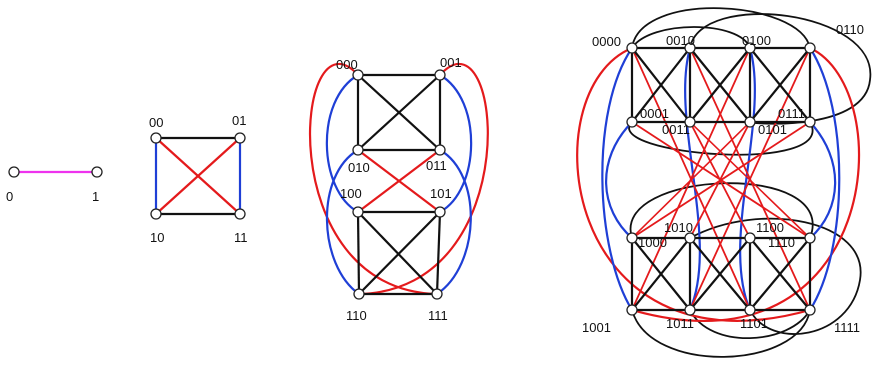 This screenshot has width=872, height=371. Describe the element at coordinates (780, 85) in the screenshot. I see `edge-ur-d2` at that location.